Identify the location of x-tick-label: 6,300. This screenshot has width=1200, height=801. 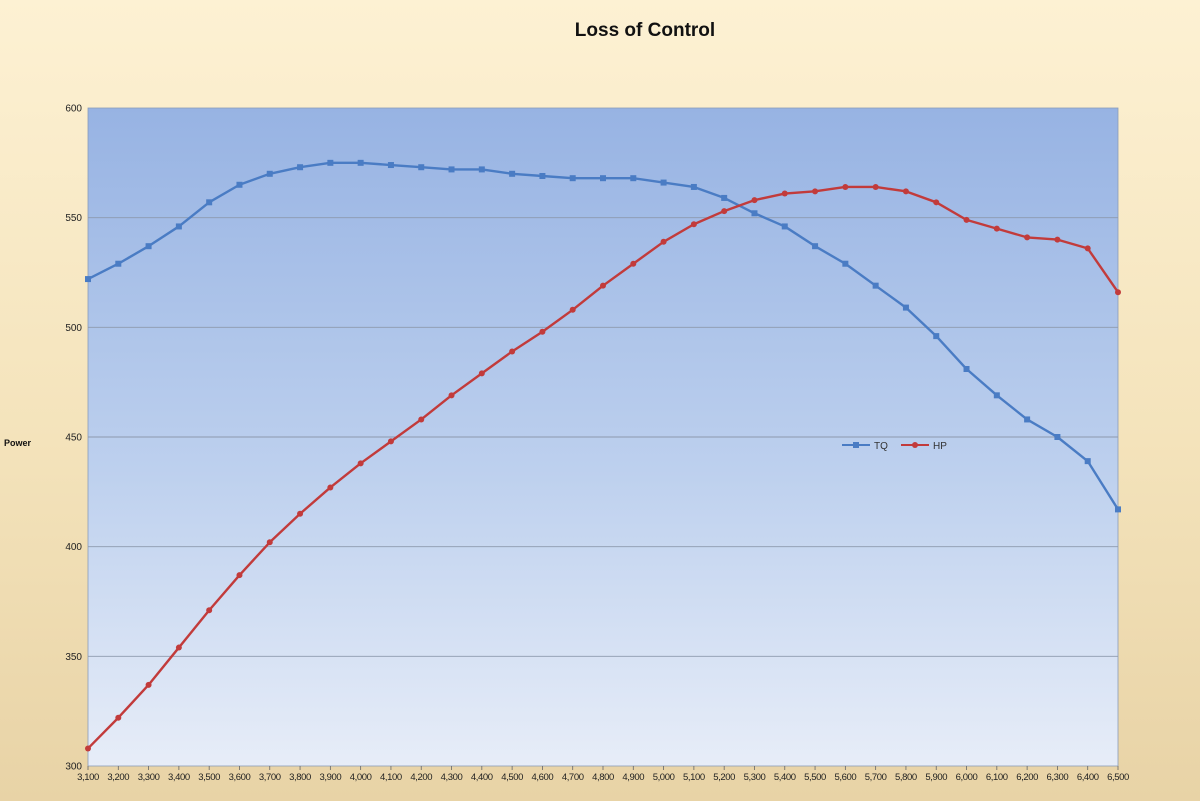
(1058, 777).